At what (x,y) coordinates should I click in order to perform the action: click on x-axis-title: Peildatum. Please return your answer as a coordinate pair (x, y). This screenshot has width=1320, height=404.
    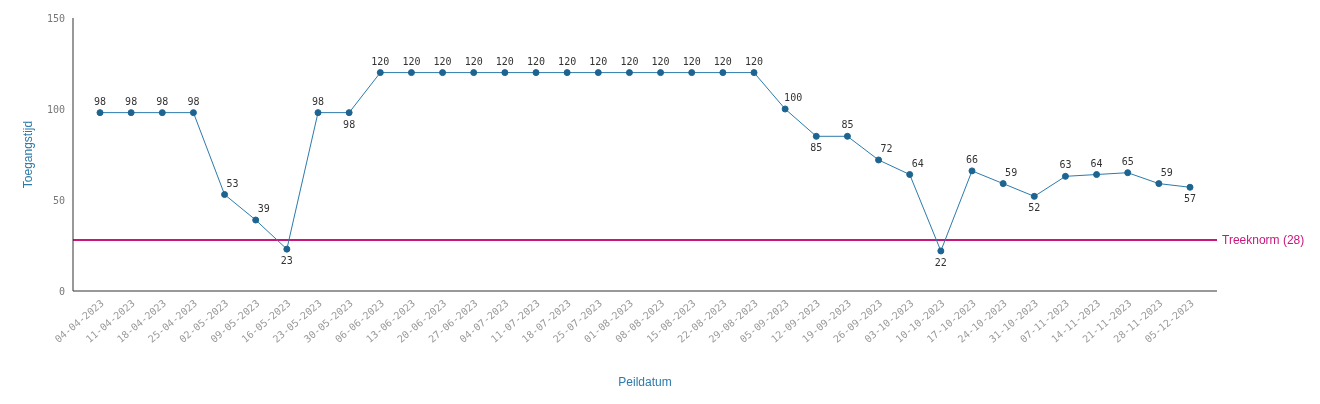
    Looking at the image, I should click on (645, 382).